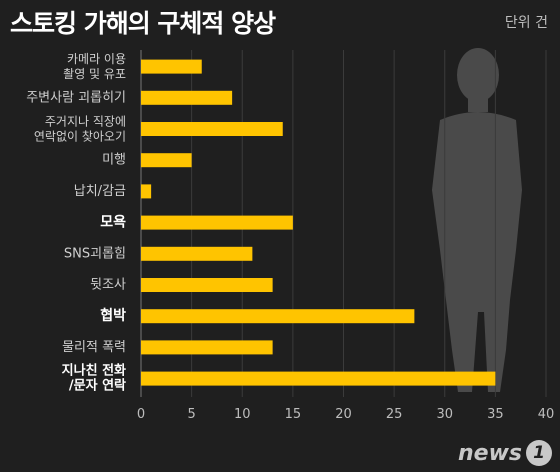 Image resolution: width=560 pixels, height=472 pixels. Describe the element at coordinates (343, 414) in the screenshot. I see `x-tick-label: 20` at that location.